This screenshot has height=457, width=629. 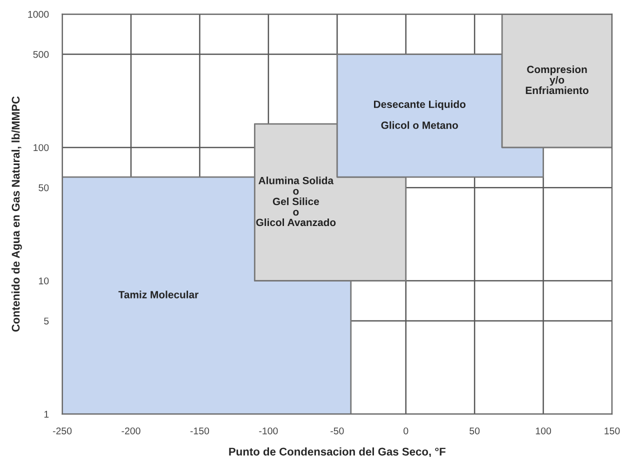 What do you see at coordinates (200, 430) in the screenshot?
I see `x-tick-label: -150` at bounding box center [200, 430].